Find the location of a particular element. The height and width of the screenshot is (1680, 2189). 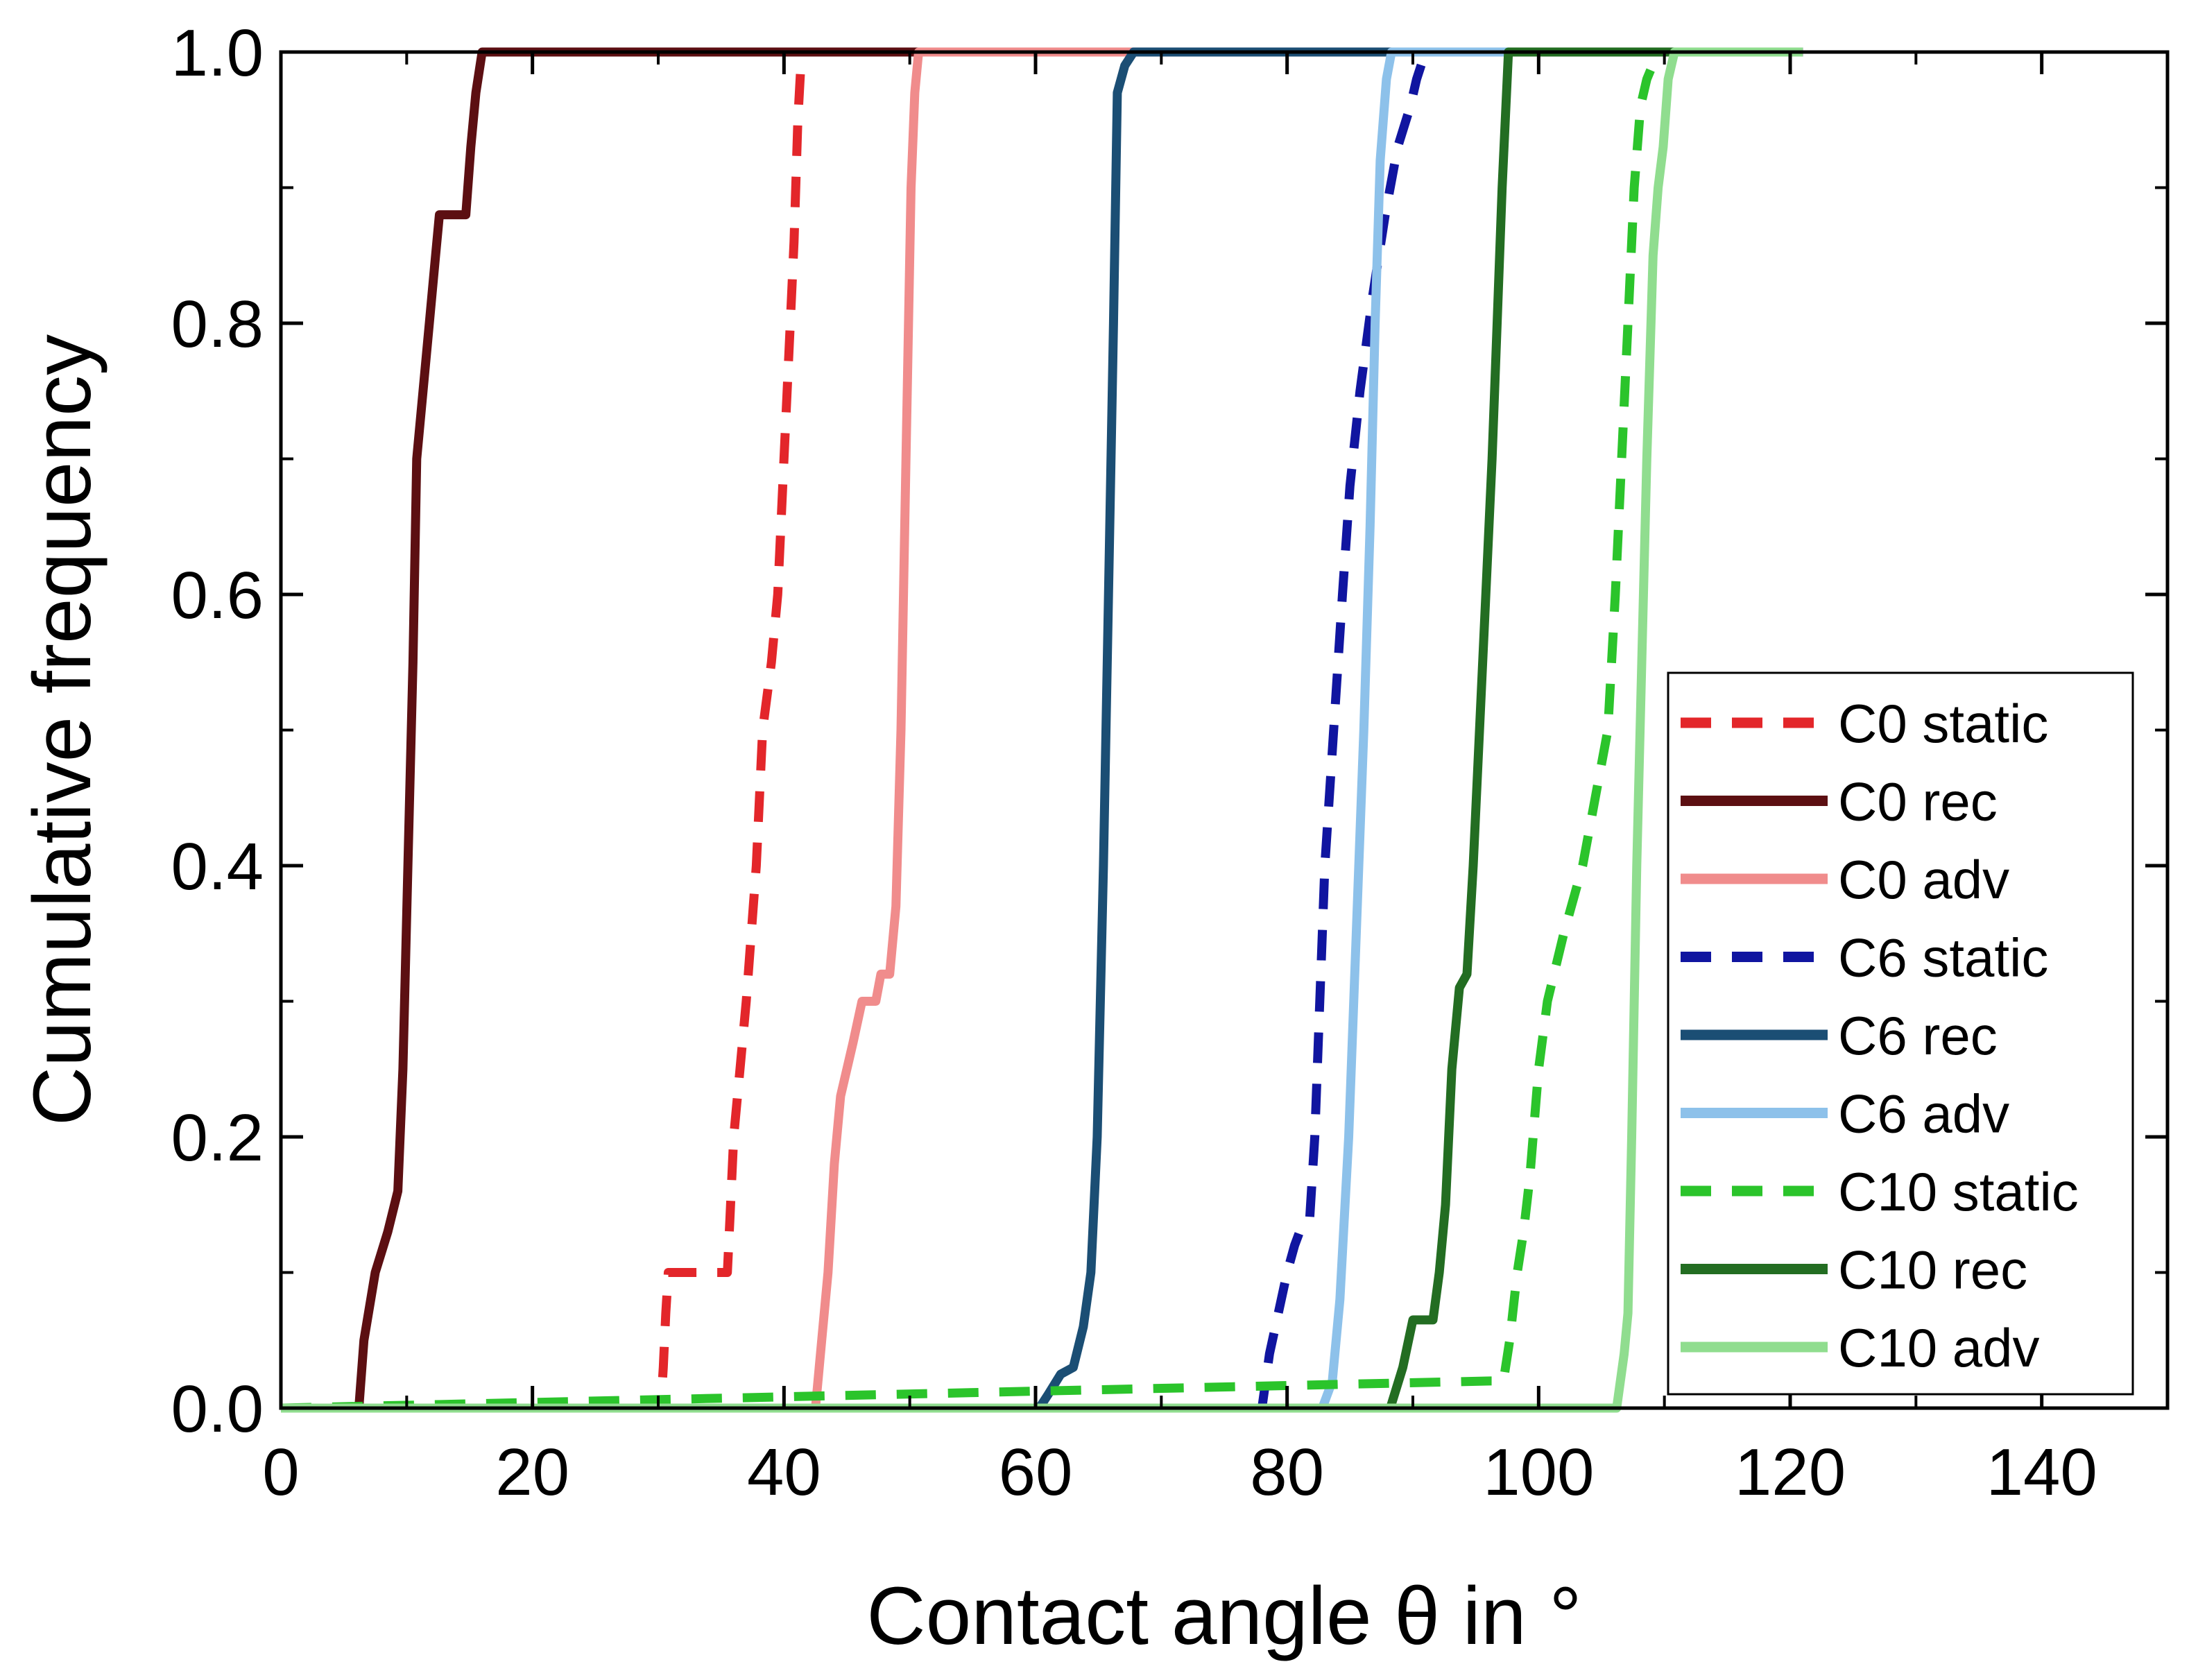

legend-label: C6 rec is located at coordinates (1918, 1035).